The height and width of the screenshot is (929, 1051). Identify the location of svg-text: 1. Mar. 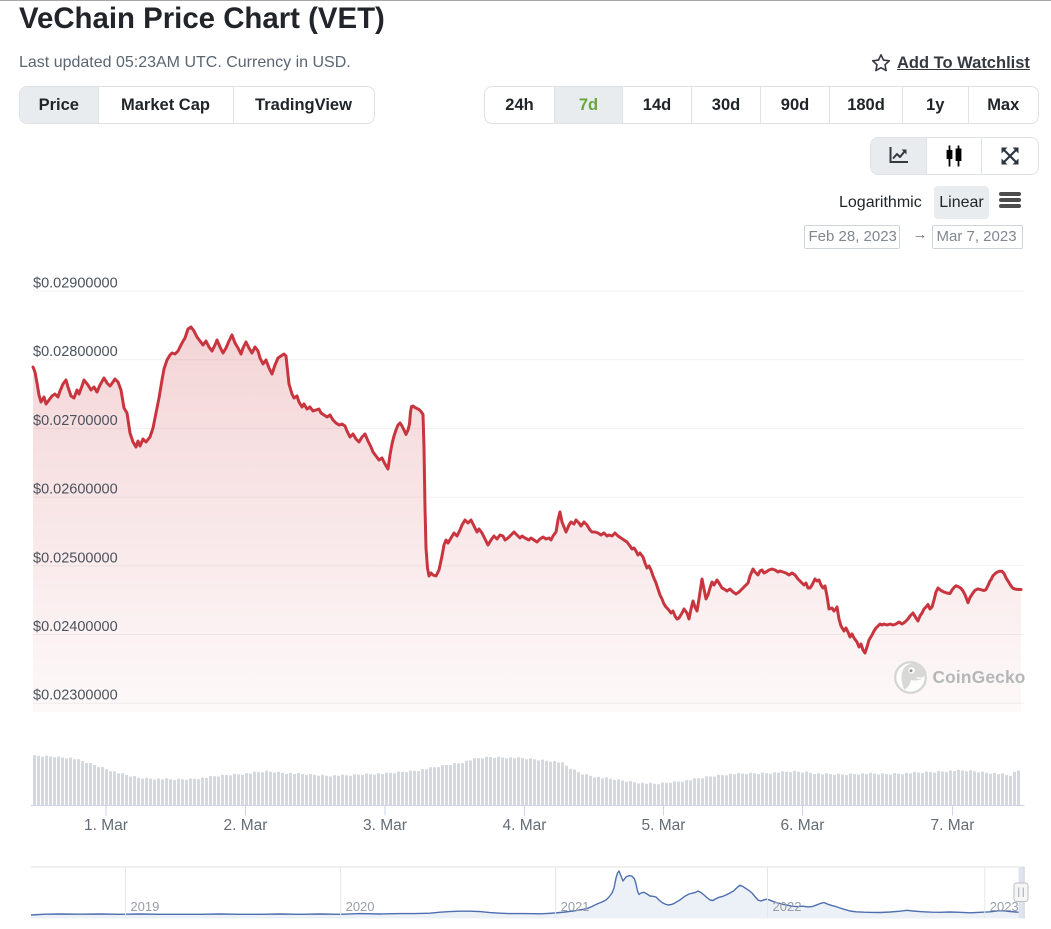
(106, 825).